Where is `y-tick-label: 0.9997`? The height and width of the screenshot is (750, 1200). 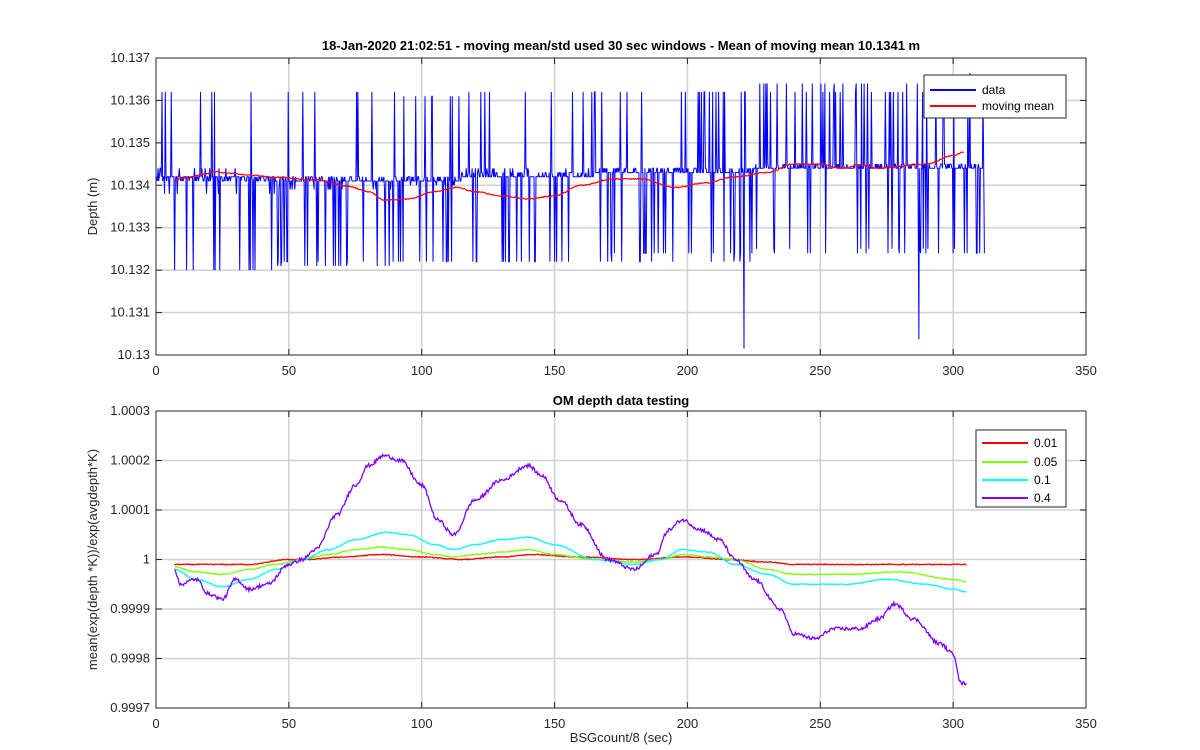
y-tick-label: 0.9997 is located at coordinates (130, 707).